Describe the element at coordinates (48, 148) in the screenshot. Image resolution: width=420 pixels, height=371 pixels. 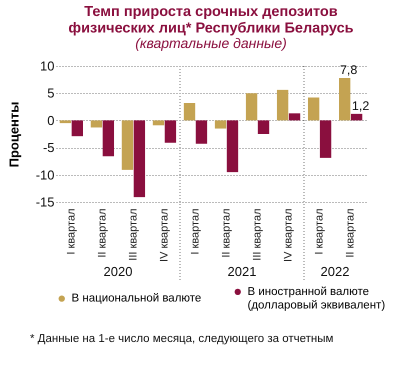
I see `y-tick-label: -5` at that location.